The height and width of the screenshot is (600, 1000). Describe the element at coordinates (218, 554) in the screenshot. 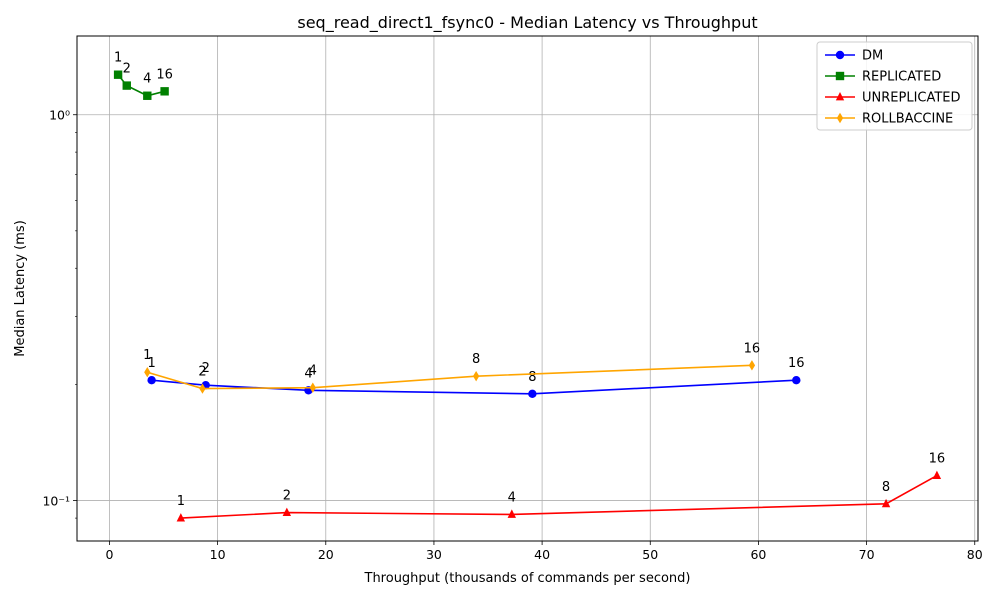

I see `x-tick-label: 10` at that location.